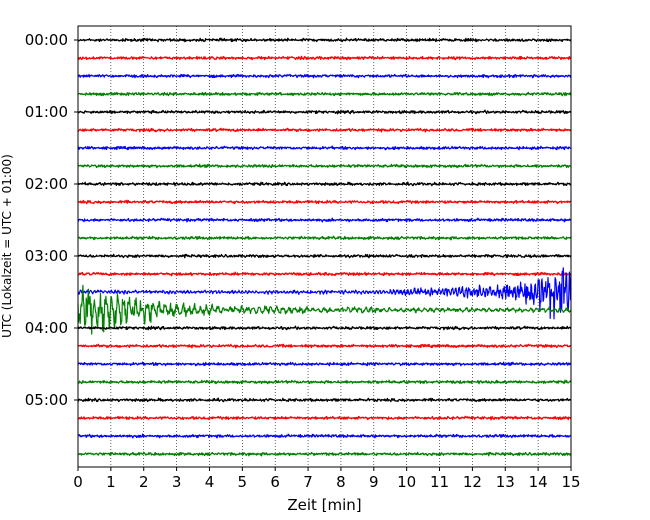  What do you see at coordinates (308, 482) in the screenshot?
I see `x-tick-label: 7` at bounding box center [308, 482].